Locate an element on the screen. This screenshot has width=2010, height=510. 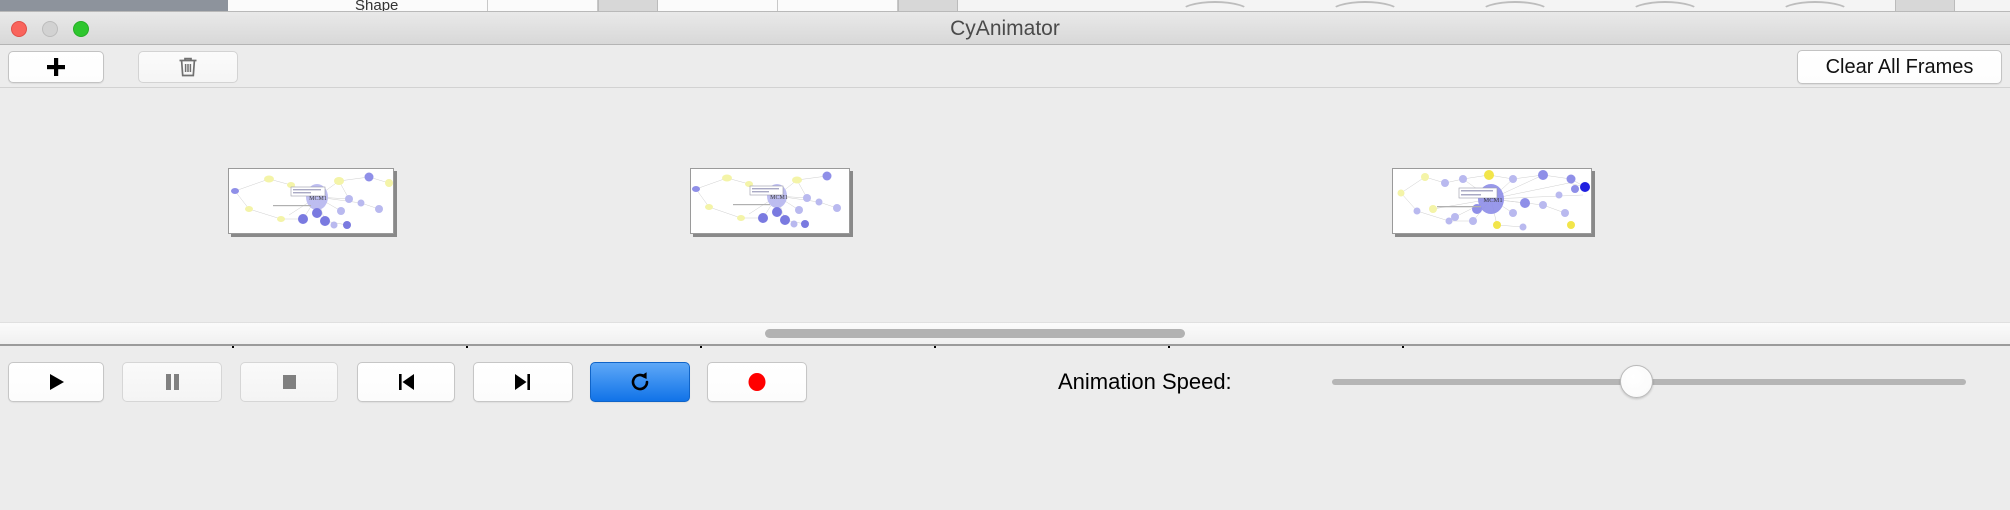
timeline-scrollbar-track is located at coordinates (1005, 334).